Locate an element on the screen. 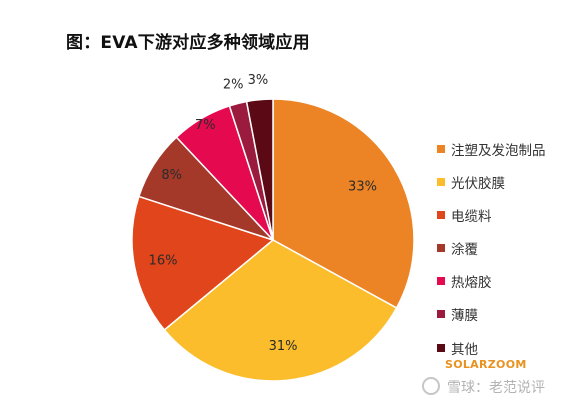 The width and height of the screenshot is (580, 408). legend-item: 注塑及发泡制品 is located at coordinates (491, 148).